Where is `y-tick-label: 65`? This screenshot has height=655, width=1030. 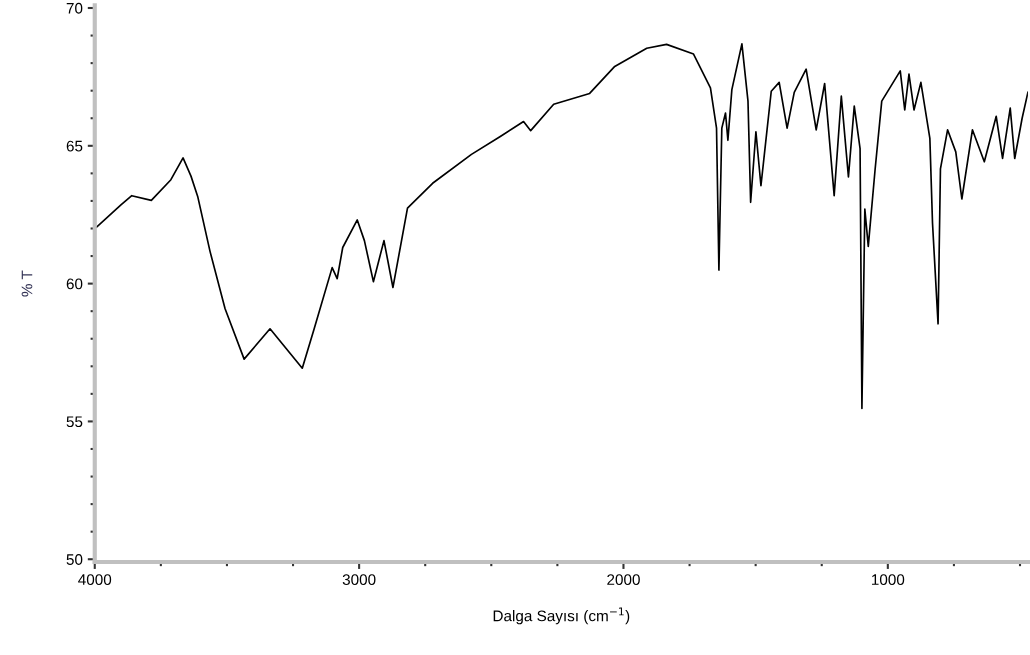 y-tick-label: 65 is located at coordinates (74, 146).